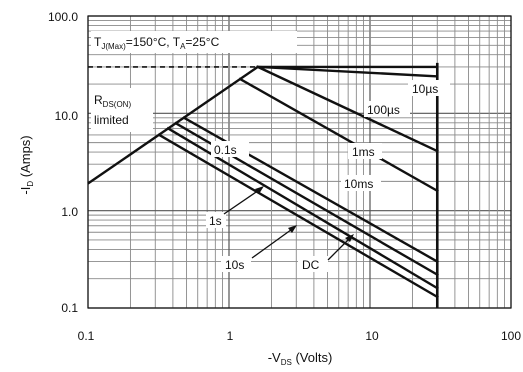 The height and width of the screenshot is (372, 523). Describe the element at coordinates (358, 184) in the screenshot. I see `curve-label-10ms: 10ms` at that location.